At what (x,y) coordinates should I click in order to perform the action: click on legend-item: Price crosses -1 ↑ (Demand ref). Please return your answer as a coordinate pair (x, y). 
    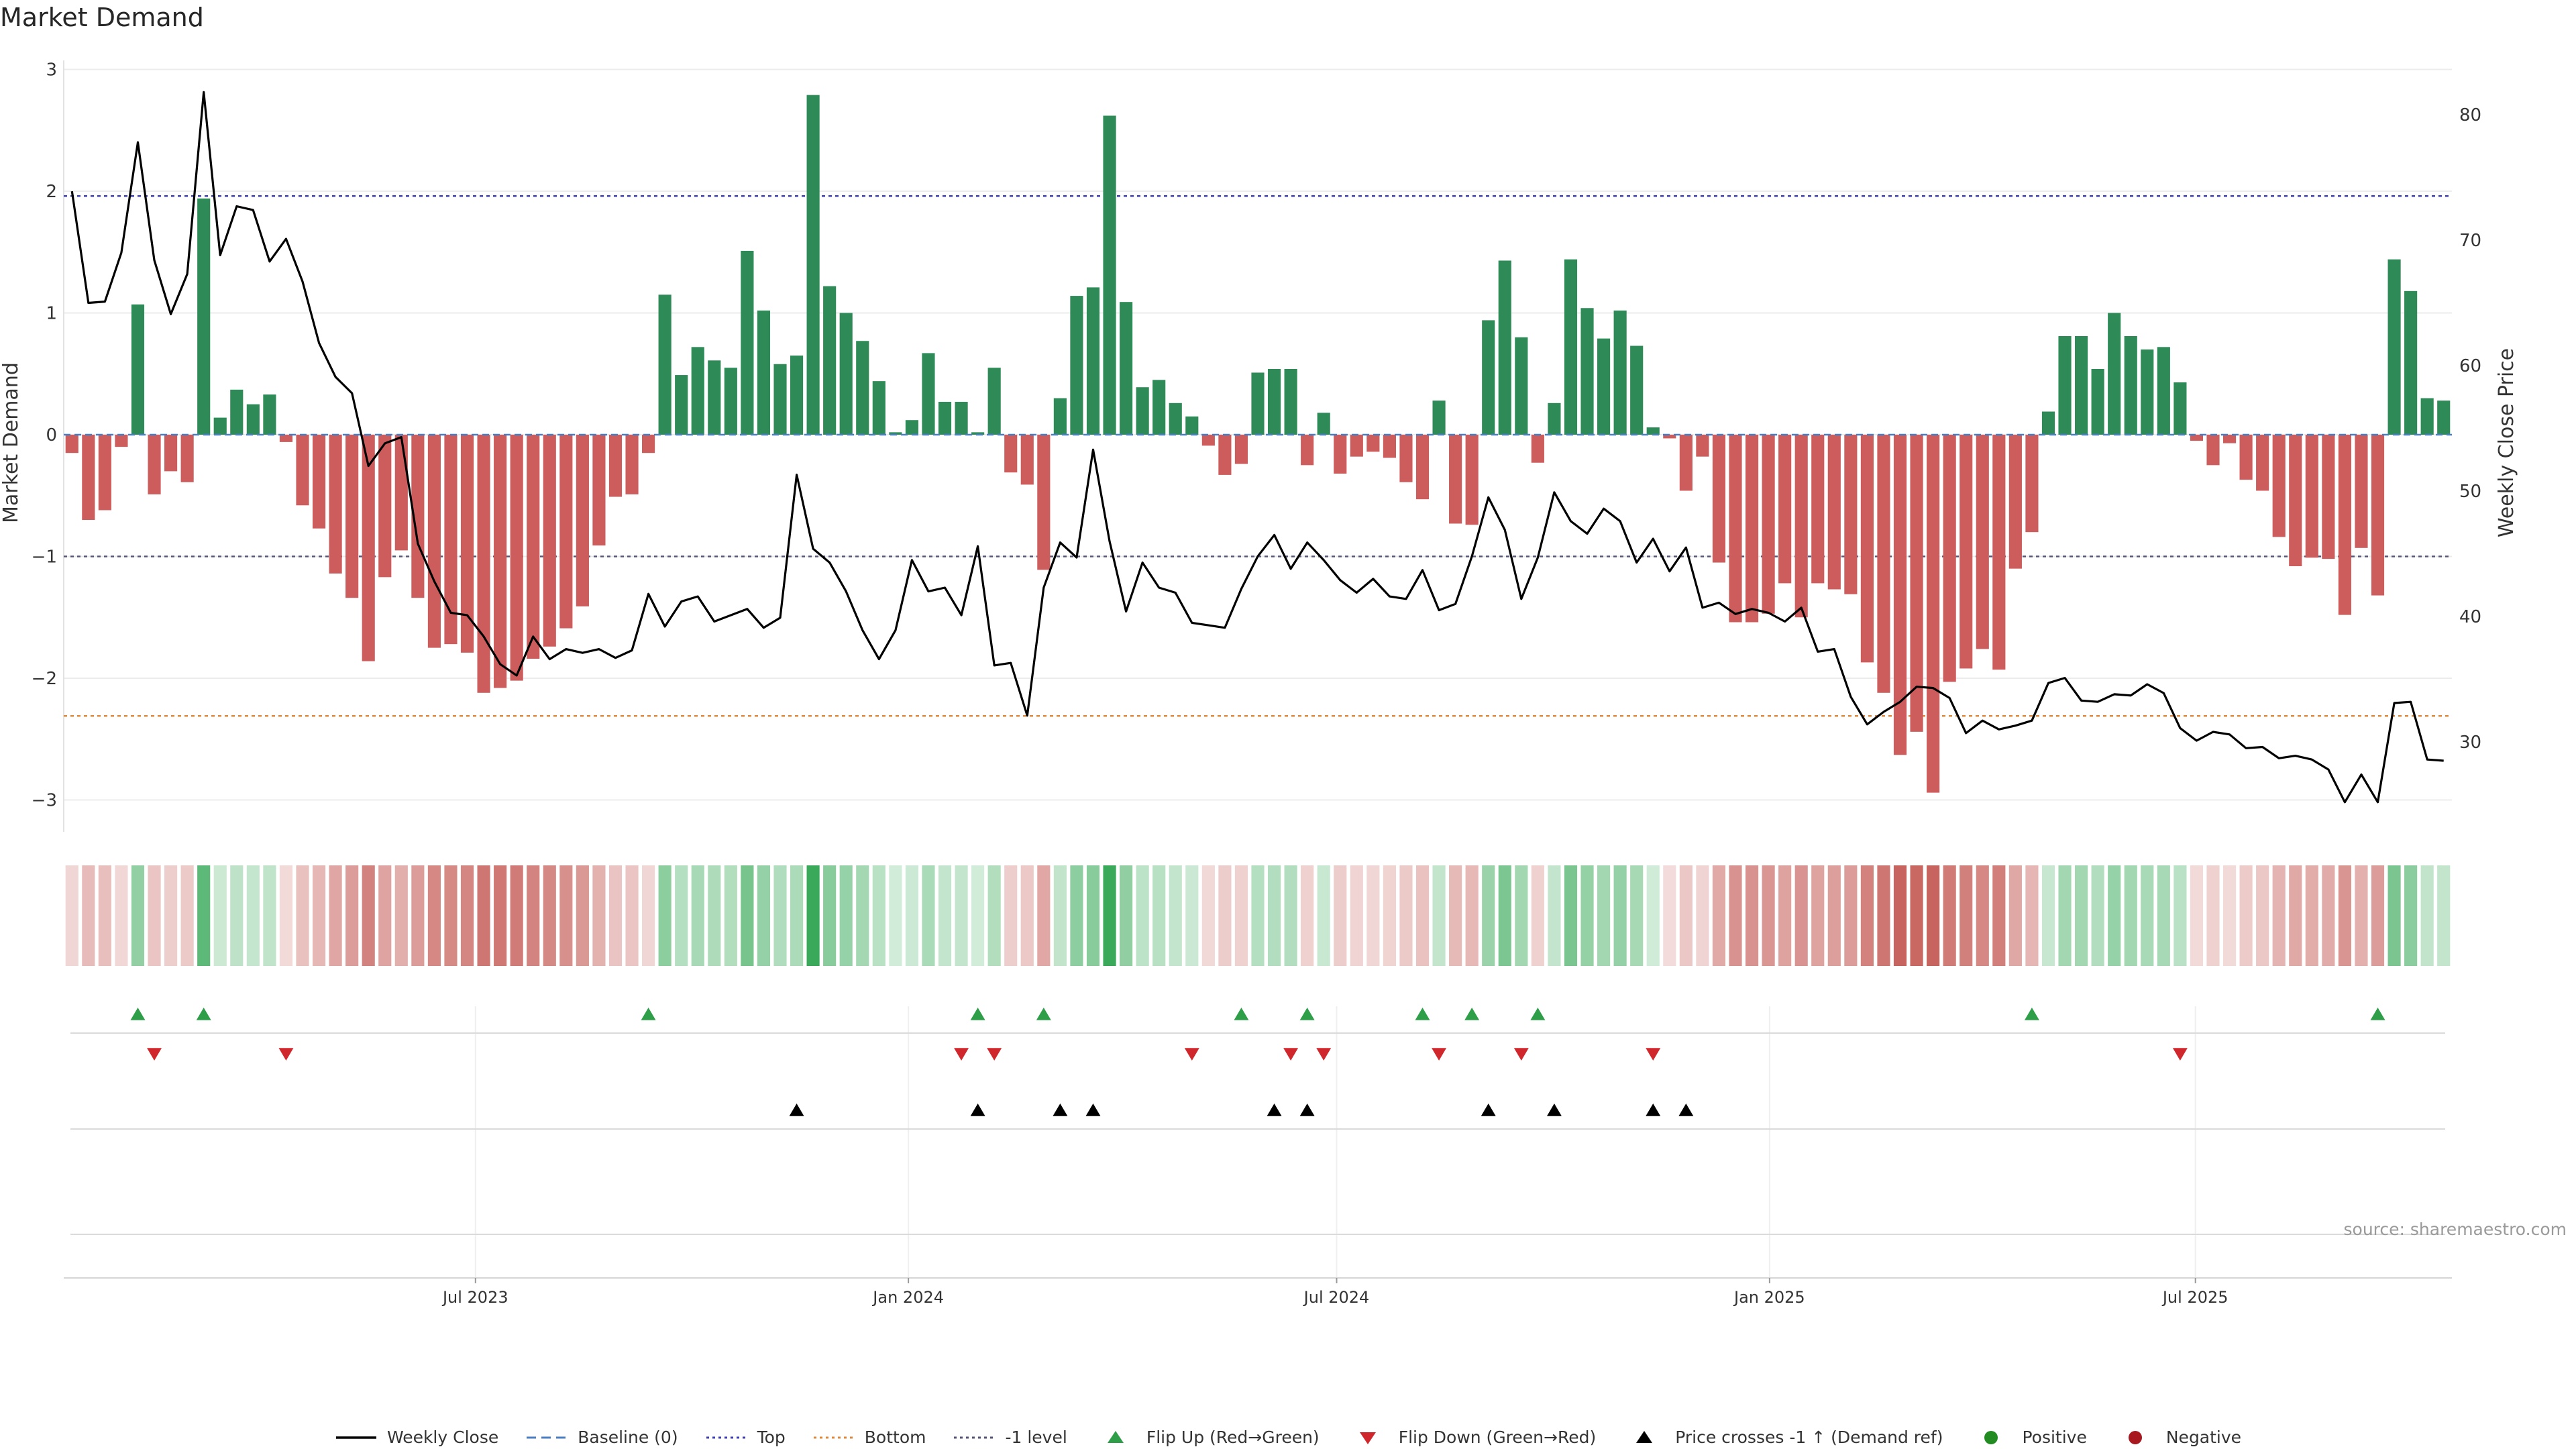
    Looking at the image, I should click on (1783, 1437).